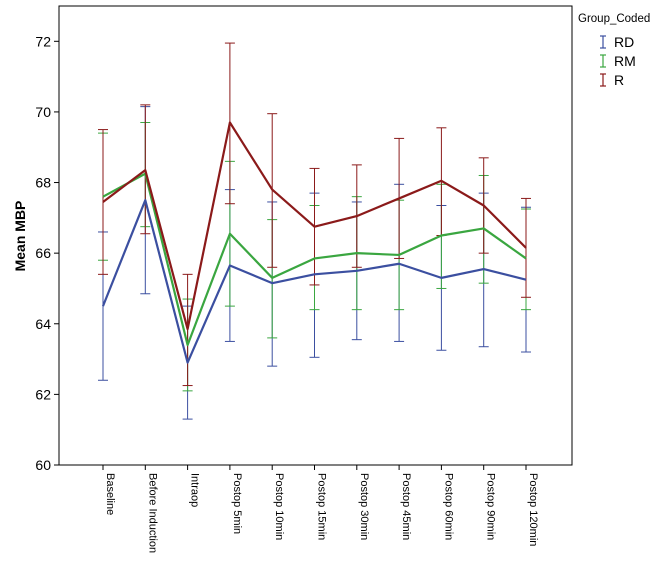  What do you see at coordinates (43, 41) in the screenshot?
I see `y-tick-label: 72` at bounding box center [43, 41].